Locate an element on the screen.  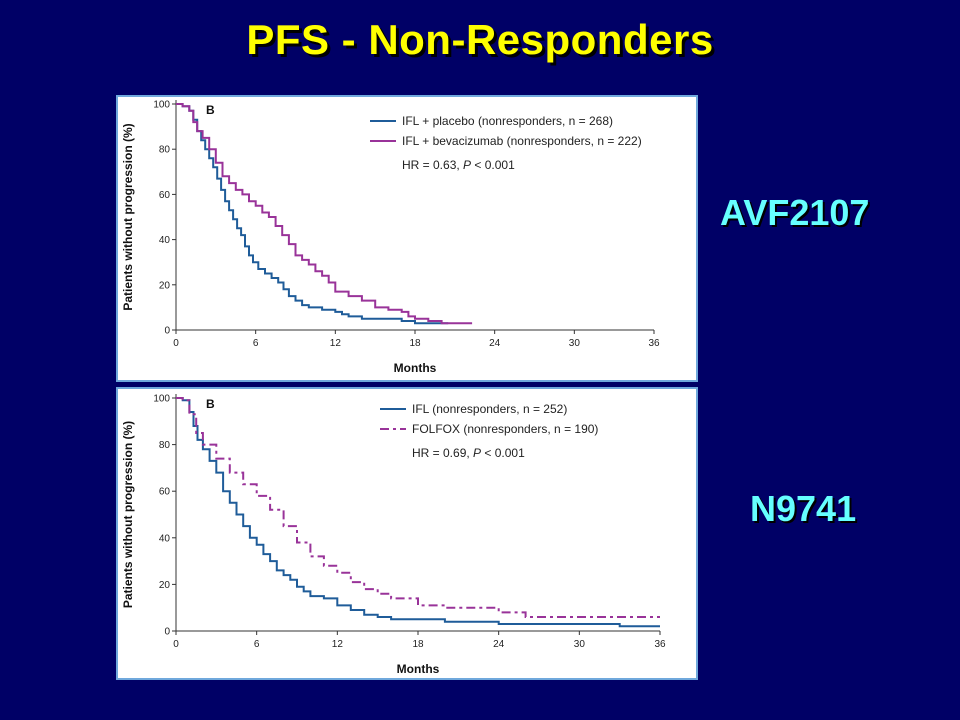
hazard-ratio-annotation: HR = 0.63, P < 0.001 is located at coordinates (458, 165).